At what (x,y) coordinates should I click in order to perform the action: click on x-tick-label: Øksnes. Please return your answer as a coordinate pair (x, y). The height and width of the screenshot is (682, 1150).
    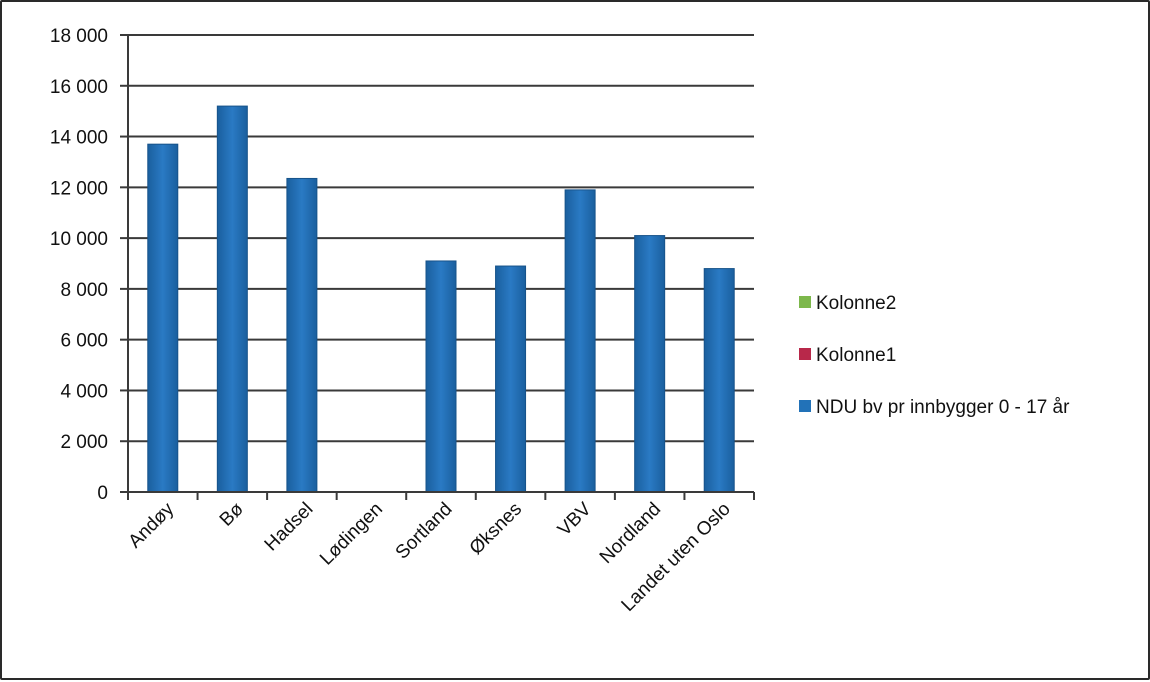
    Looking at the image, I should click on (496, 529).